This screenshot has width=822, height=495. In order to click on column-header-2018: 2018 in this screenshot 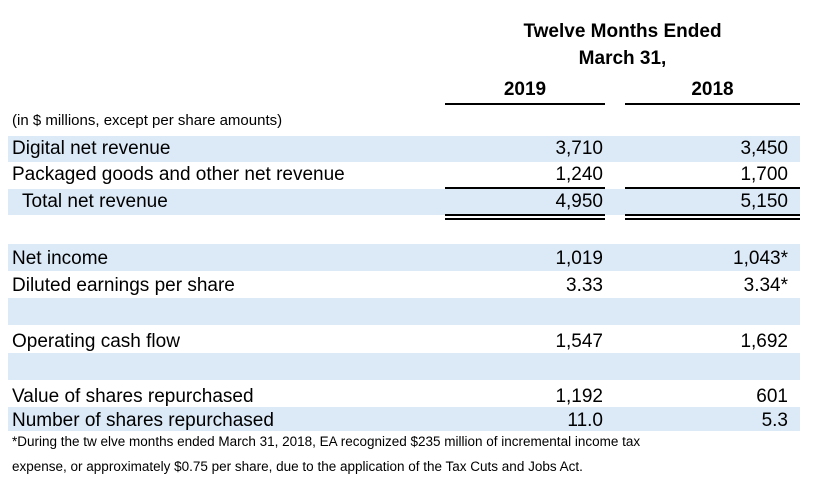, I will do `click(712, 89)`.